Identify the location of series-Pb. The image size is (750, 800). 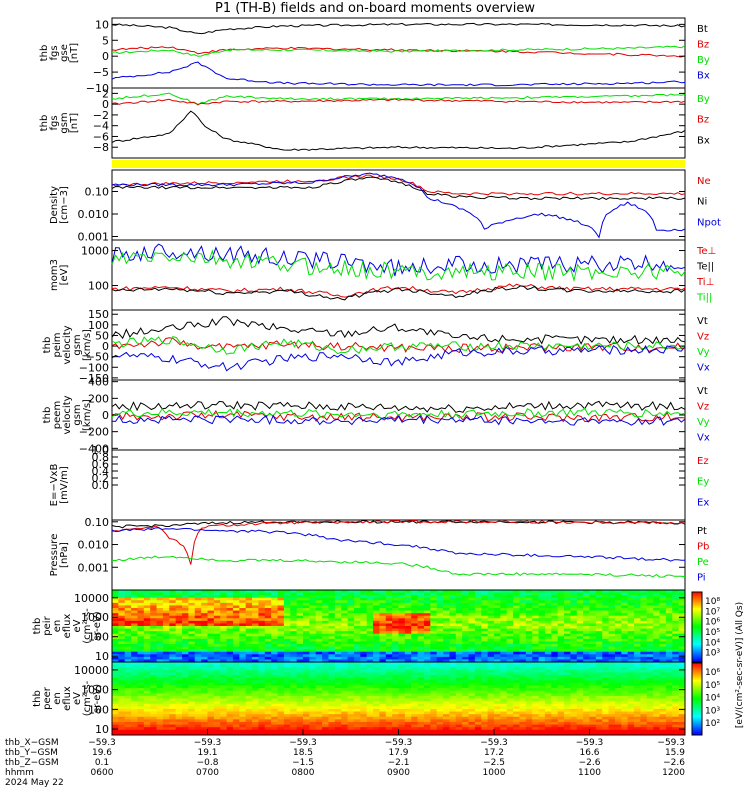
(398, 542).